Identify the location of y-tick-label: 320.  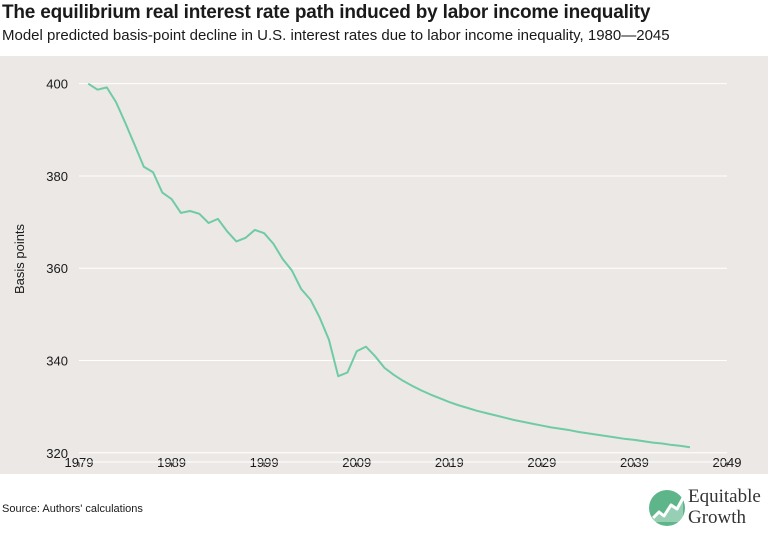
(57, 453).